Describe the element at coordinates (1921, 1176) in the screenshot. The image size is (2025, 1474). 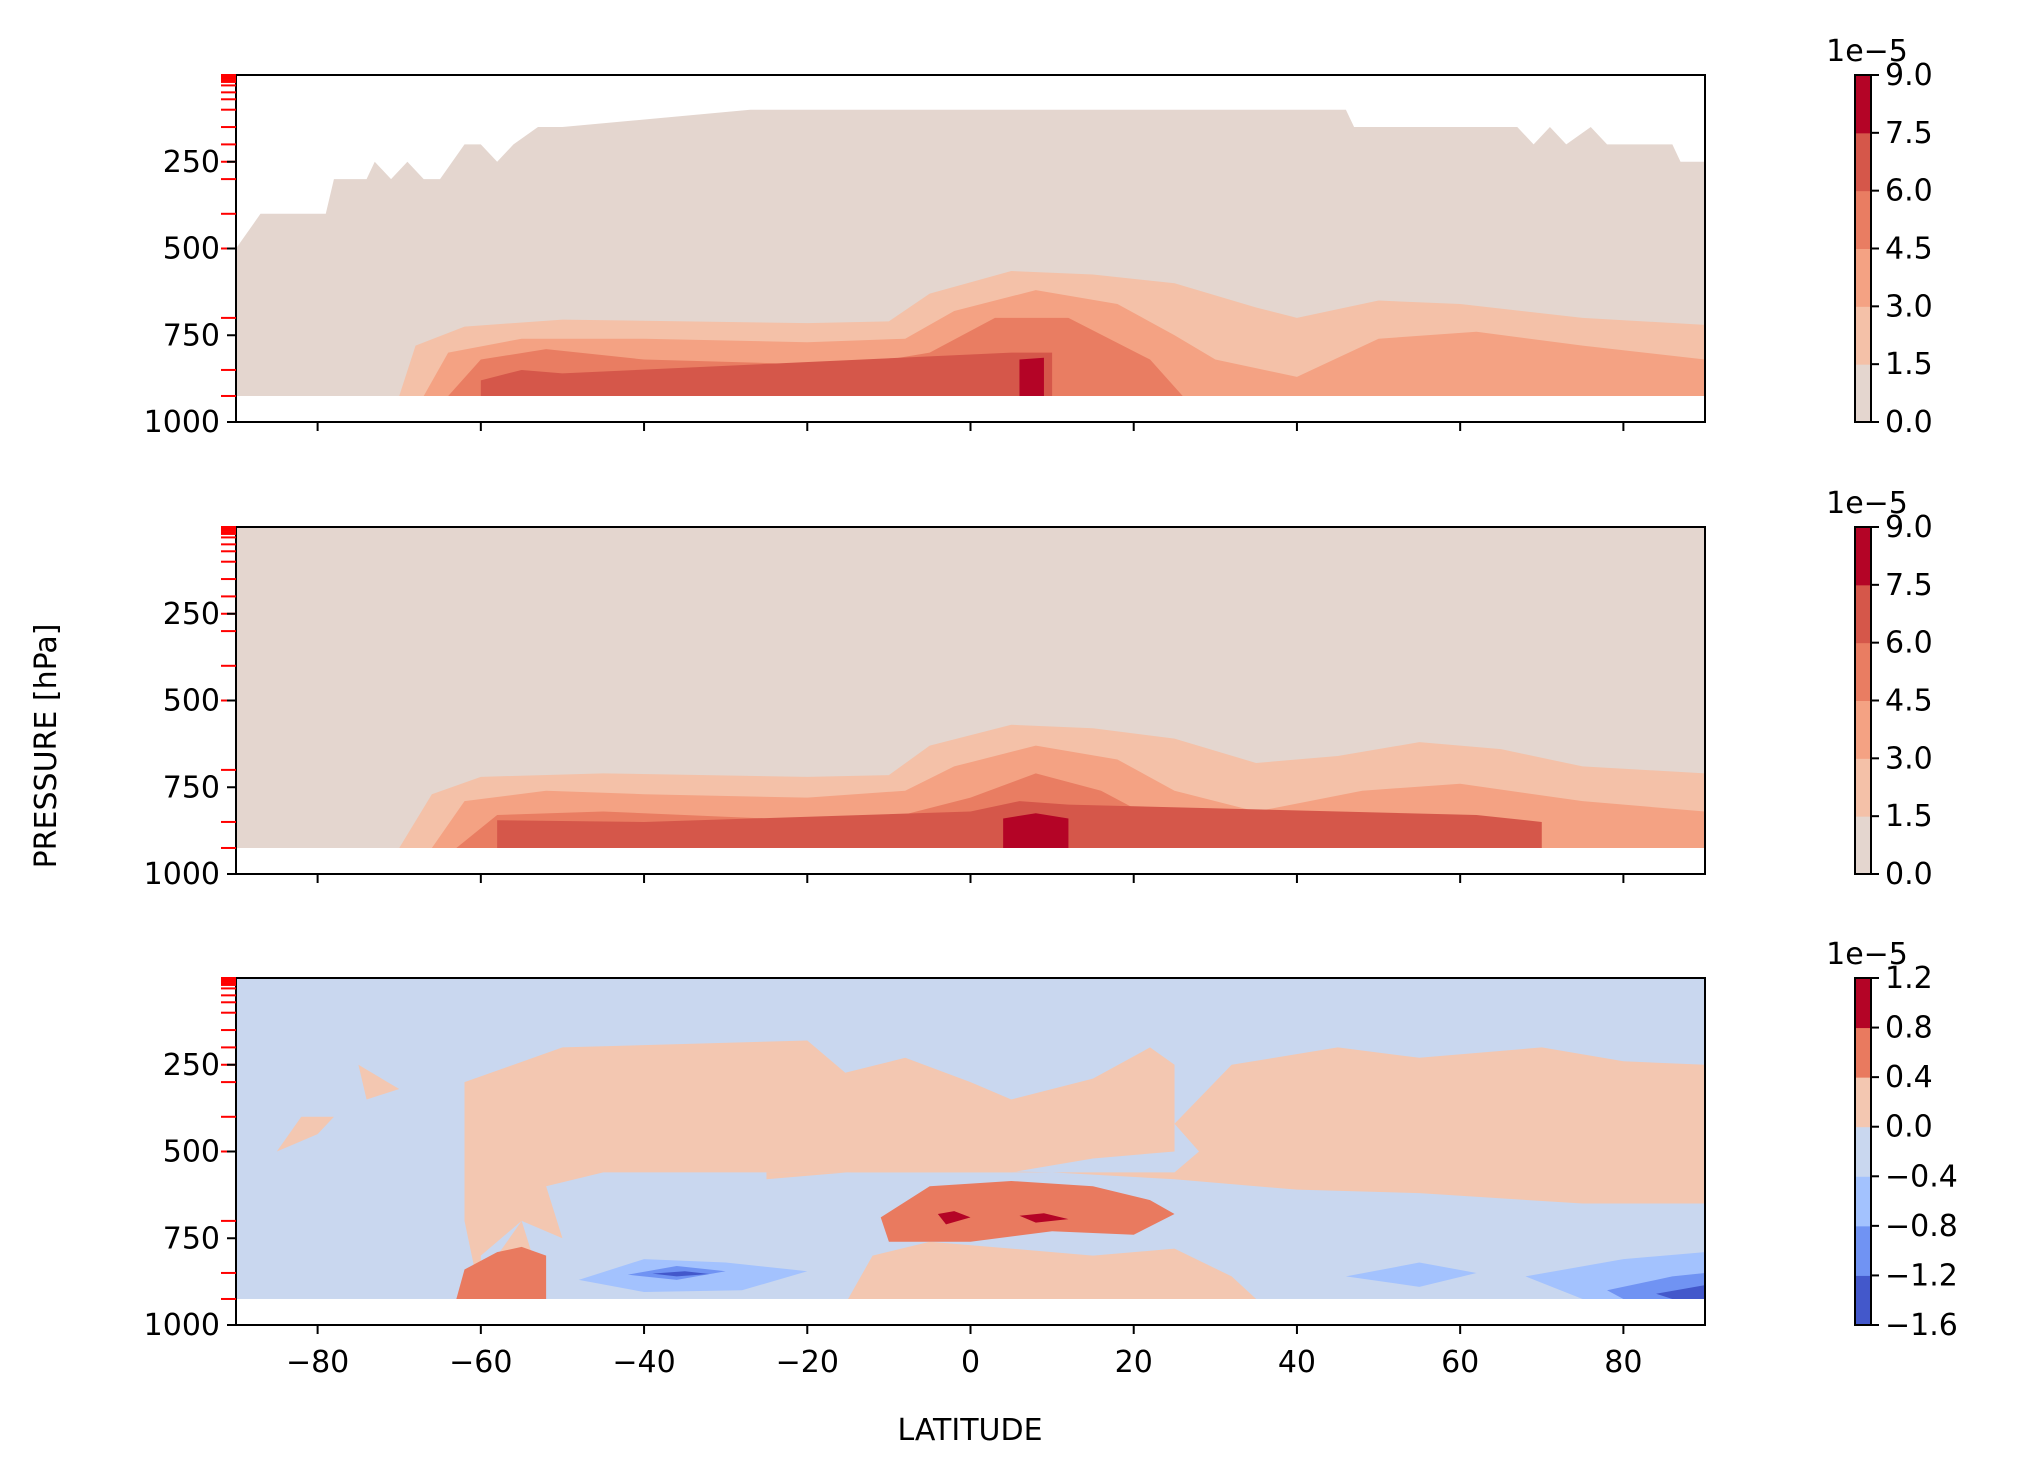
I see `colorbar-tick-label: −0.4` at that location.